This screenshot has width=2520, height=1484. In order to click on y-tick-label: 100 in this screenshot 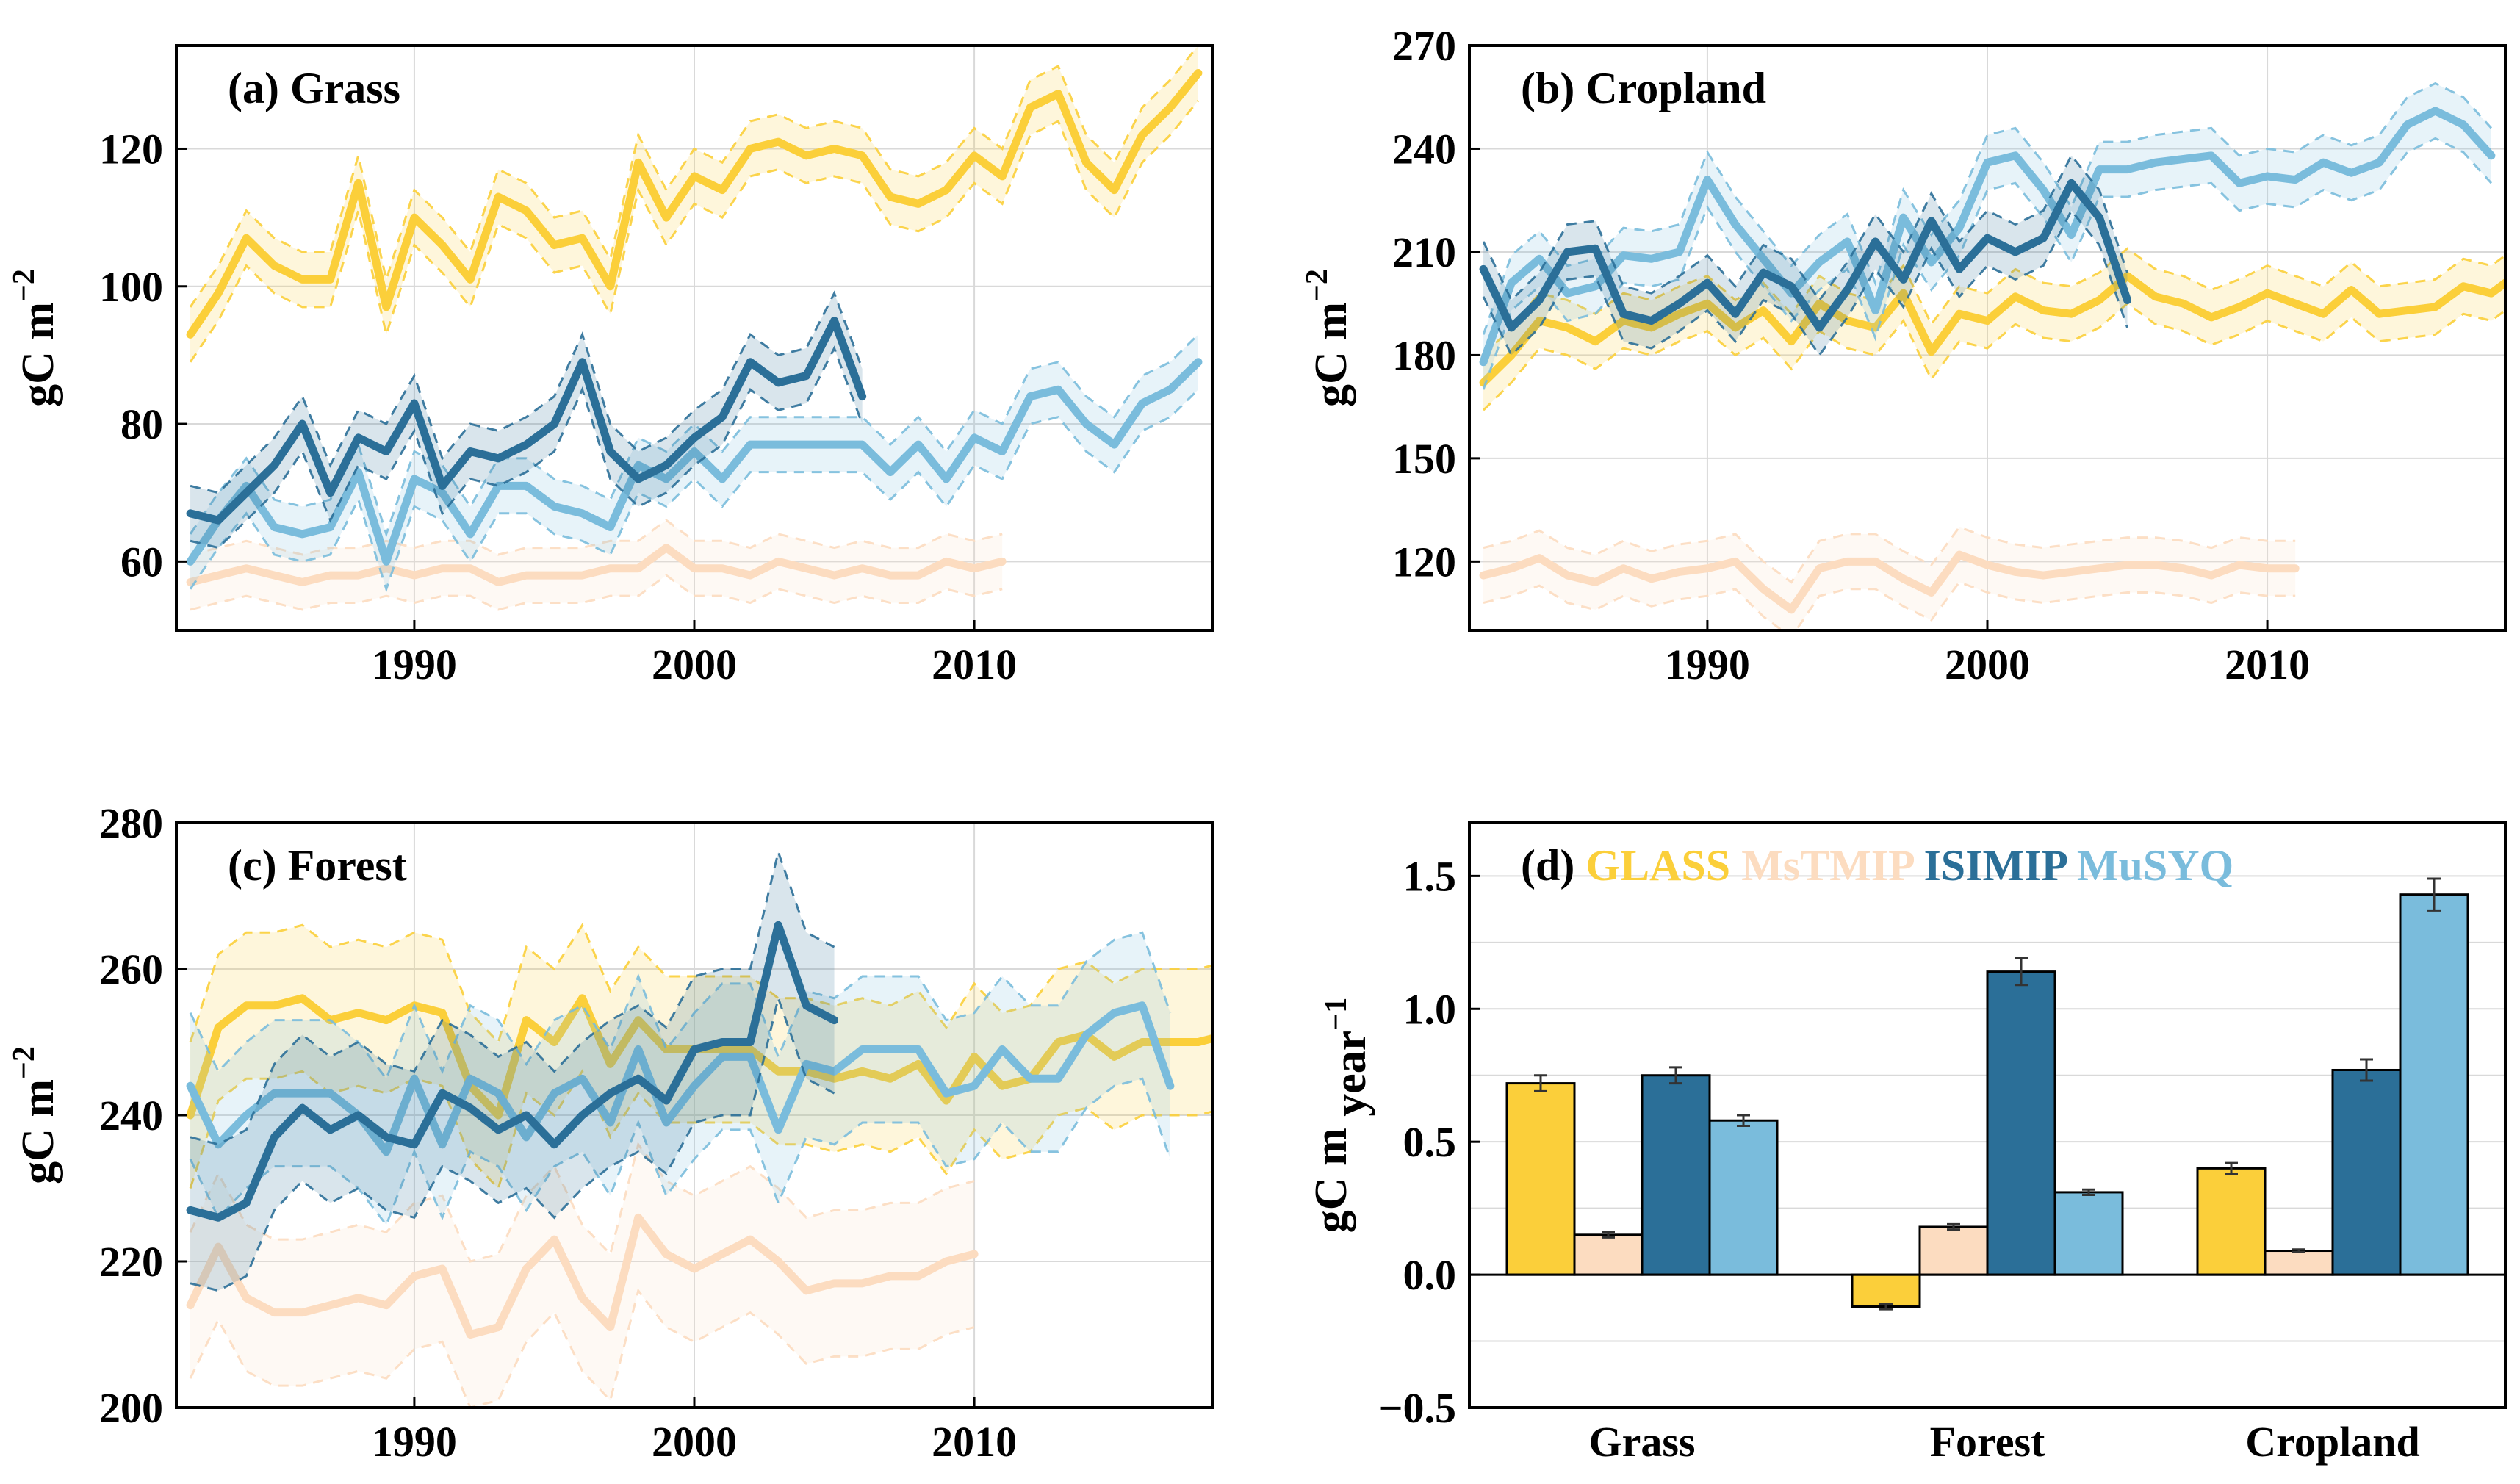, I will do `click(131, 287)`.